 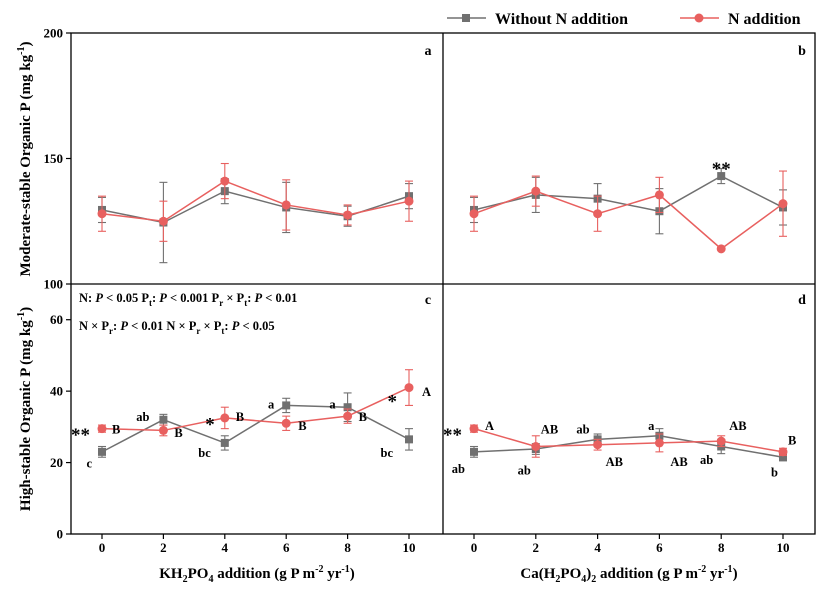 I want to click on panel-label-a: a, so click(x=428, y=51).